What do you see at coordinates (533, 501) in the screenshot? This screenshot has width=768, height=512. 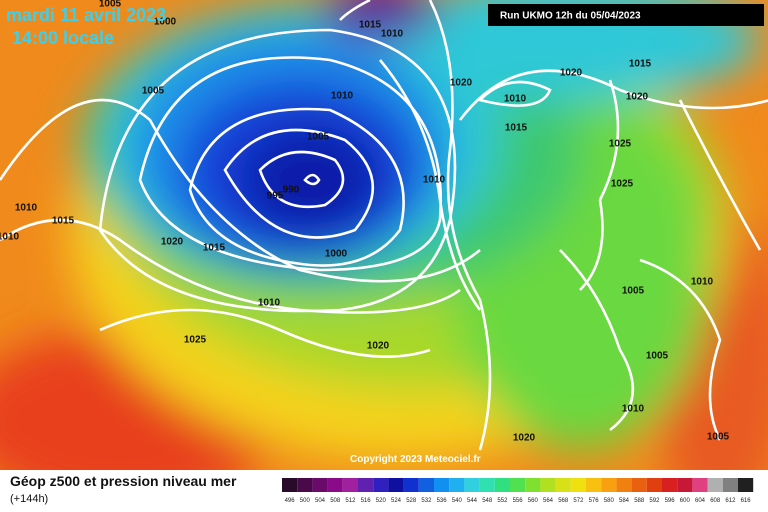 I see `colorbar-label: 560` at bounding box center [533, 501].